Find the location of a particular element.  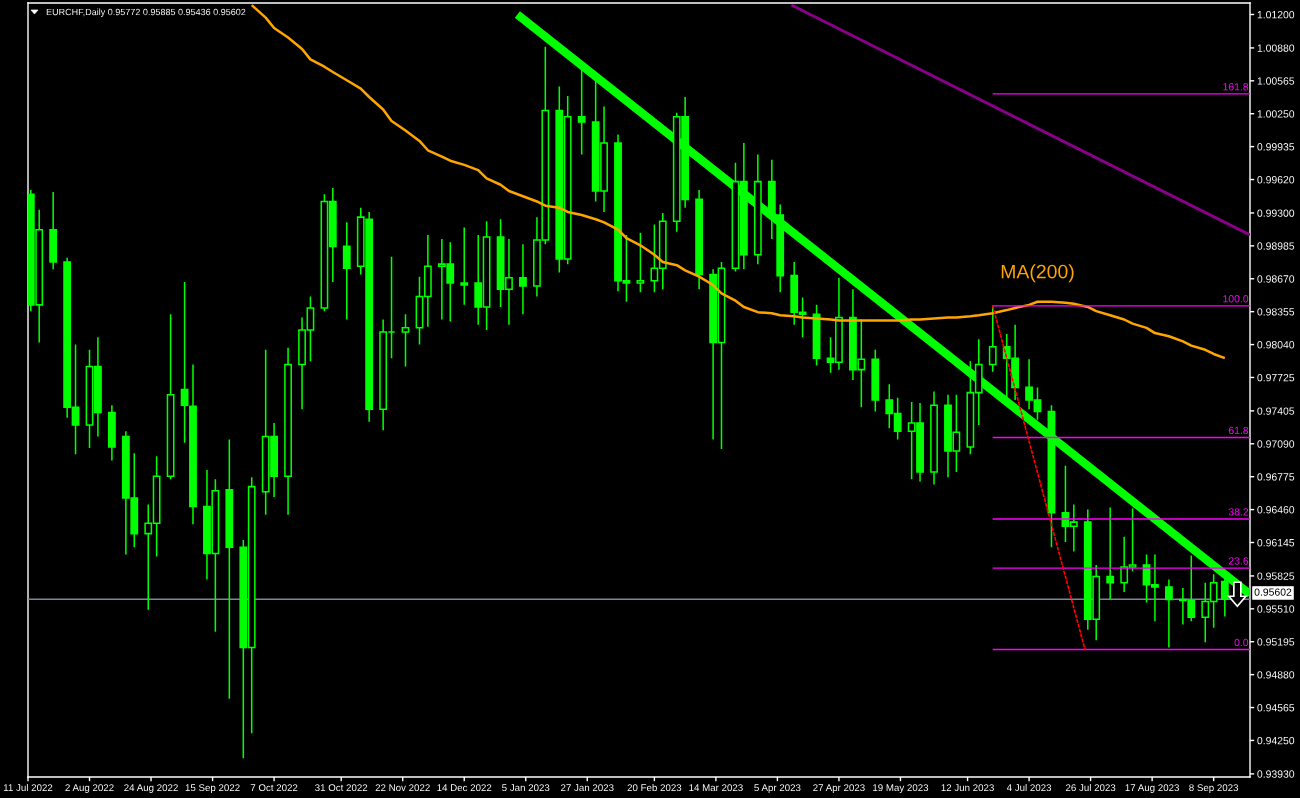

y-tick-label: 0.96460 is located at coordinates (1276, 510).